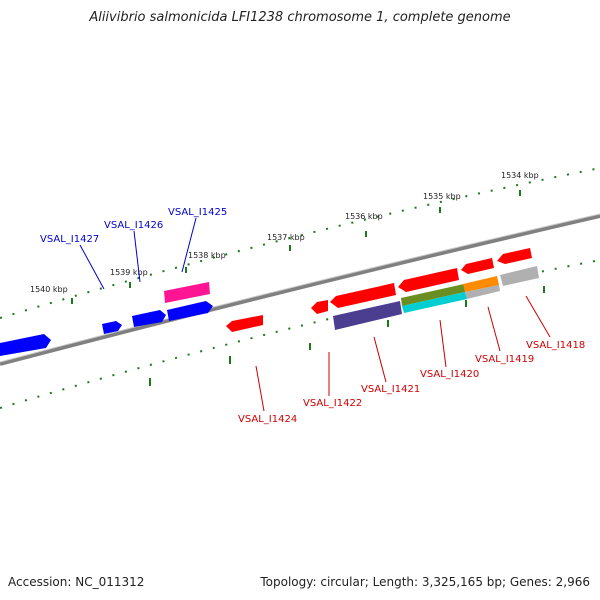  What do you see at coordinates (364, 216) in the screenshot?
I see `scale-label: 1536 kbp` at bounding box center [364, 216].